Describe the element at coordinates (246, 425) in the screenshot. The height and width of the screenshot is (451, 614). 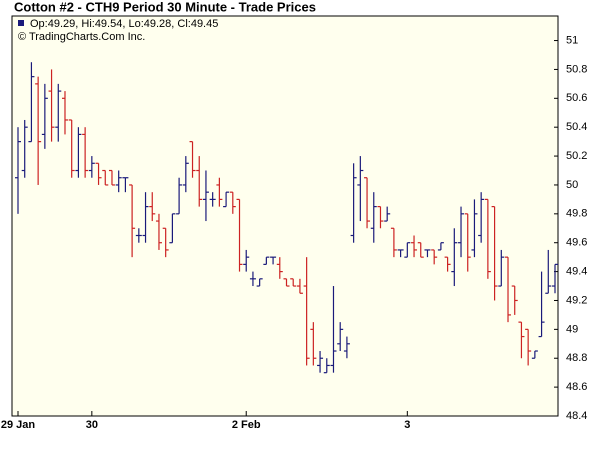
I see `x-tick-label: 2 Feb` at that location.